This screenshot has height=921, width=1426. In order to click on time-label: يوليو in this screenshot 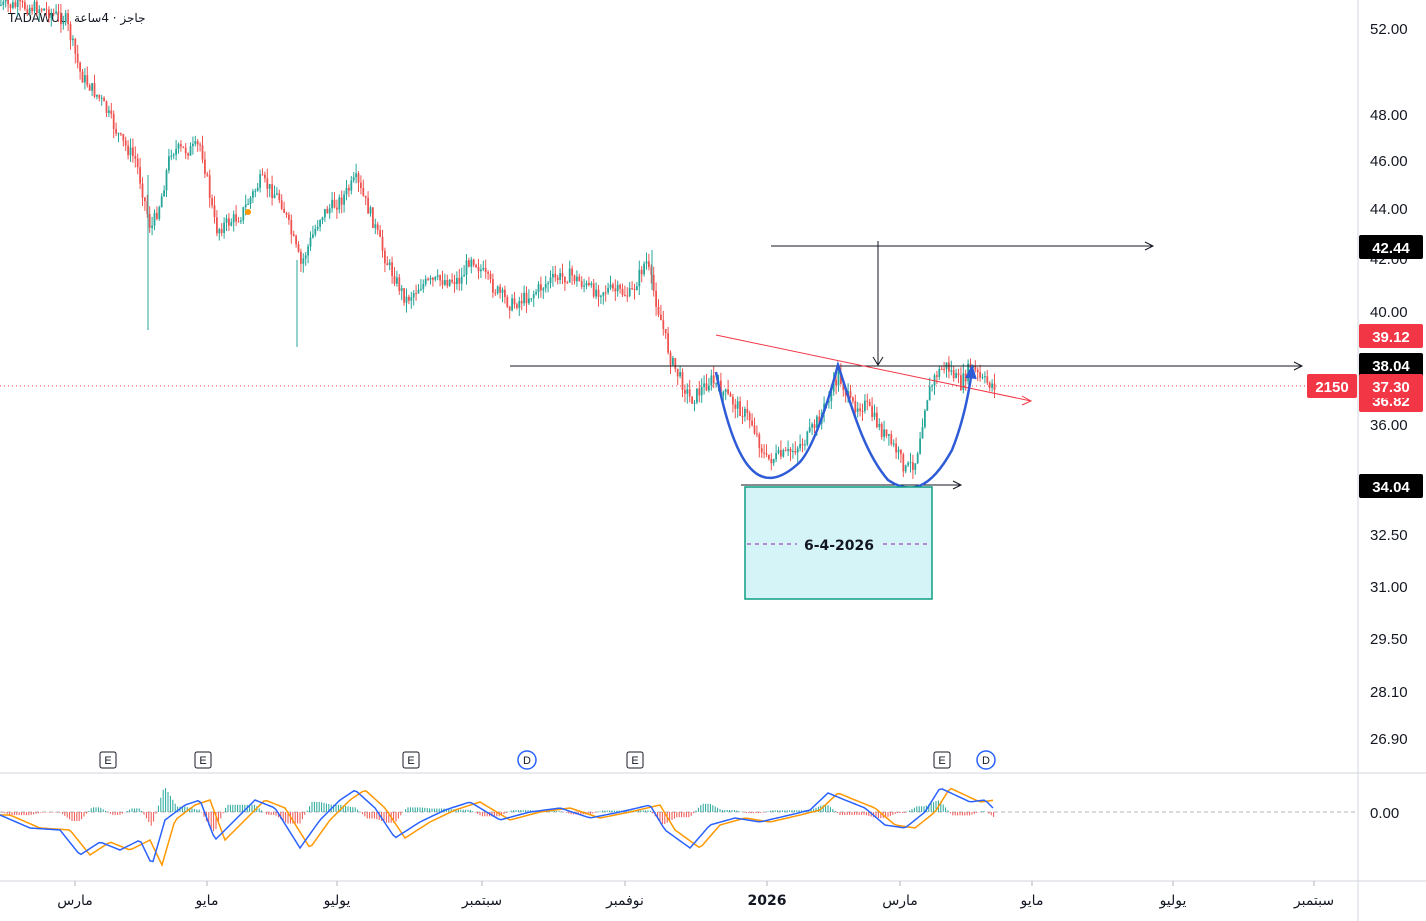, I will do `click(1173, 901)`.